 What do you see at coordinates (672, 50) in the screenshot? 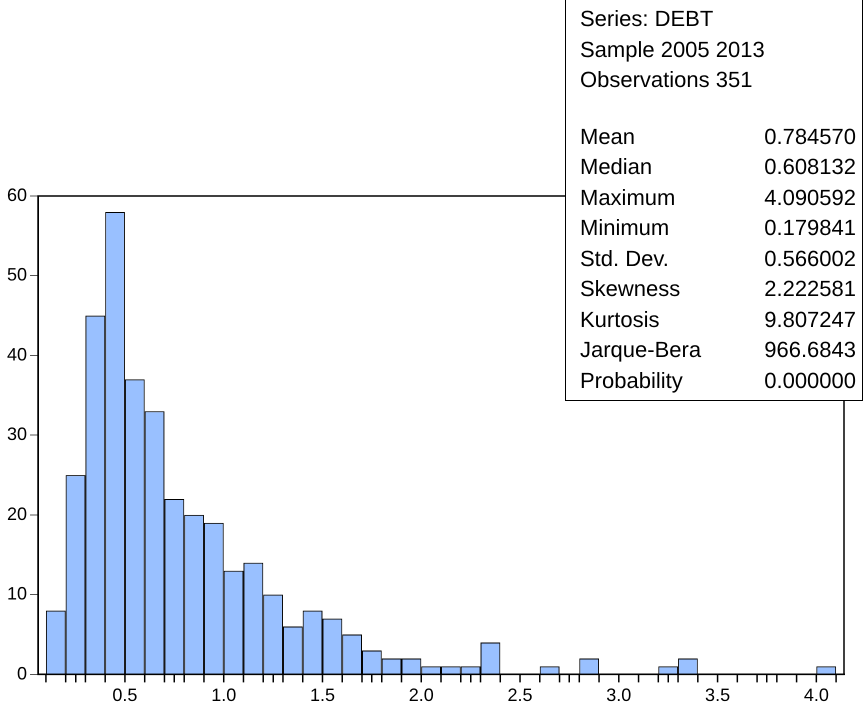
I see `text: Sample 2005 2013` at bounding box center [672, 50].